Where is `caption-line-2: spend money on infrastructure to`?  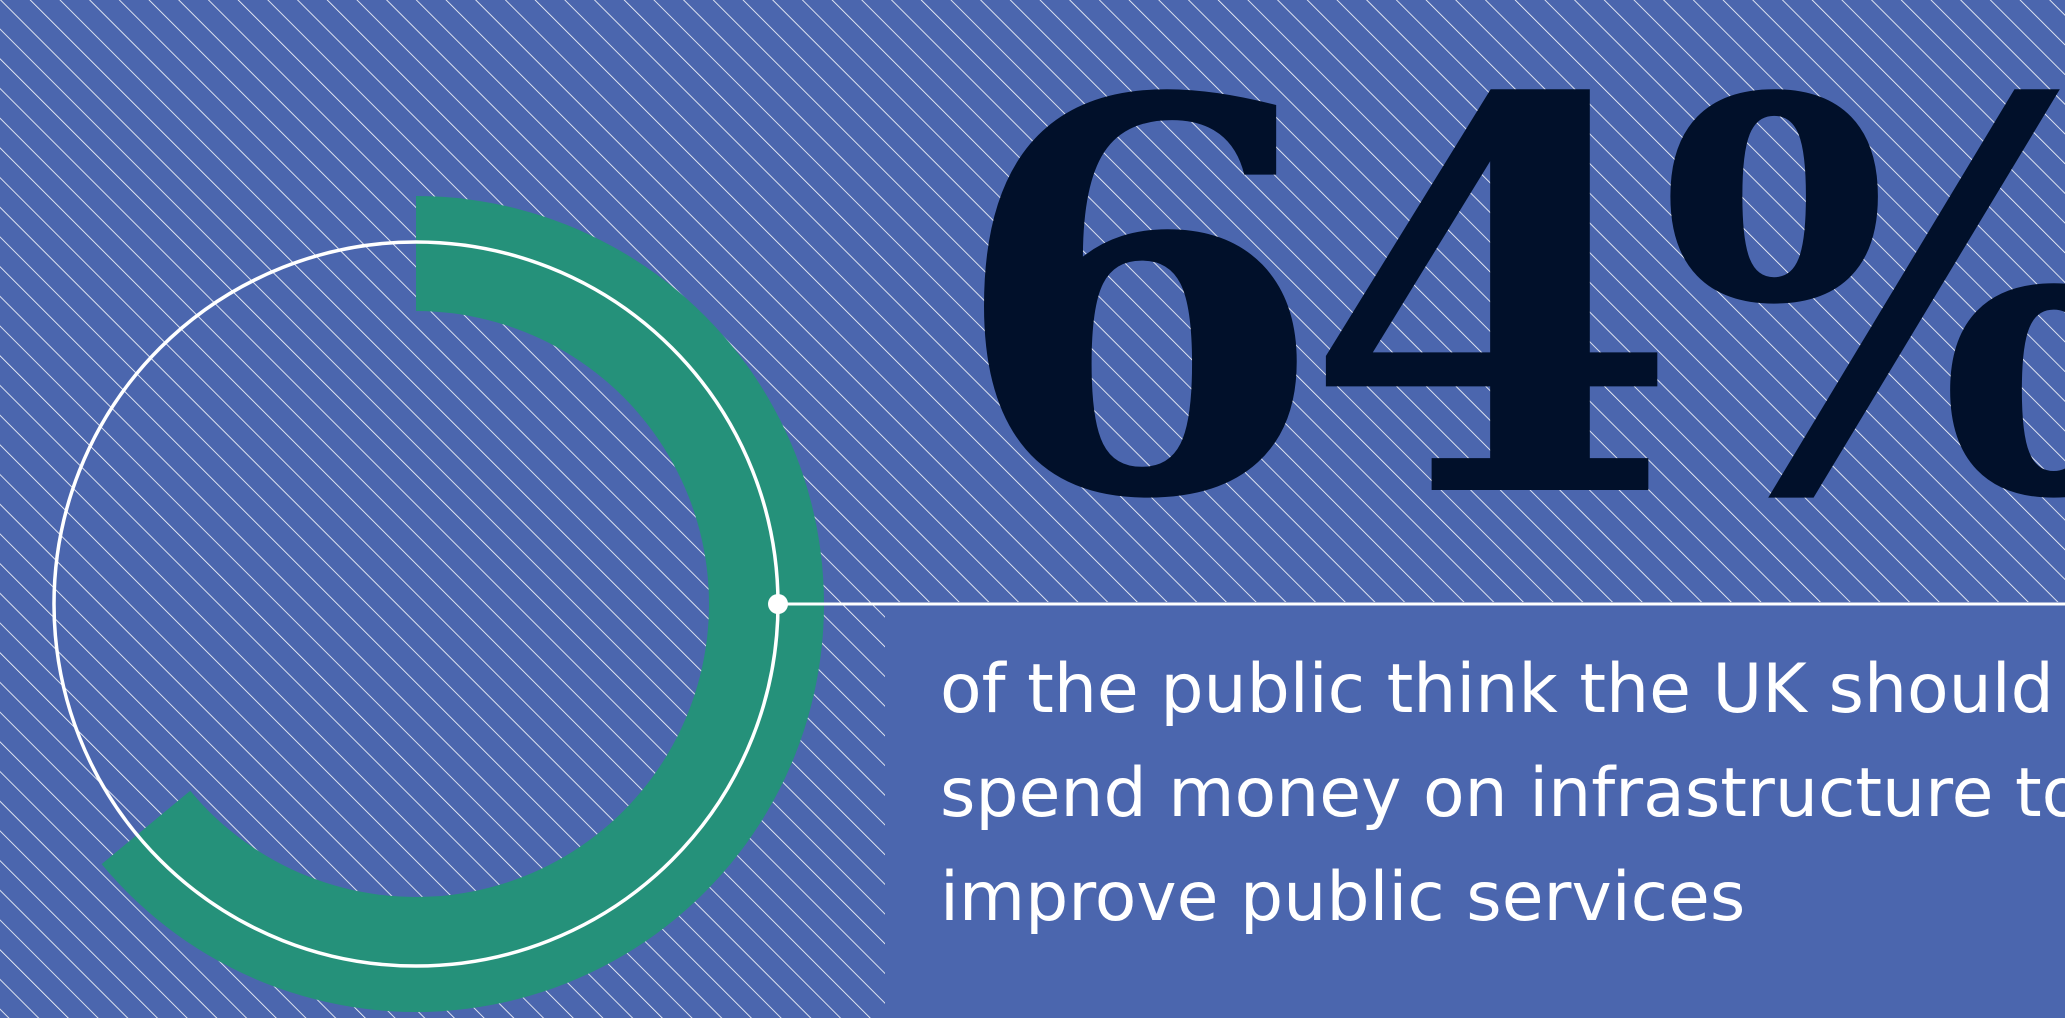 caption-line-2: spend money on infrastructure to is located at coordinates (1502, 793).